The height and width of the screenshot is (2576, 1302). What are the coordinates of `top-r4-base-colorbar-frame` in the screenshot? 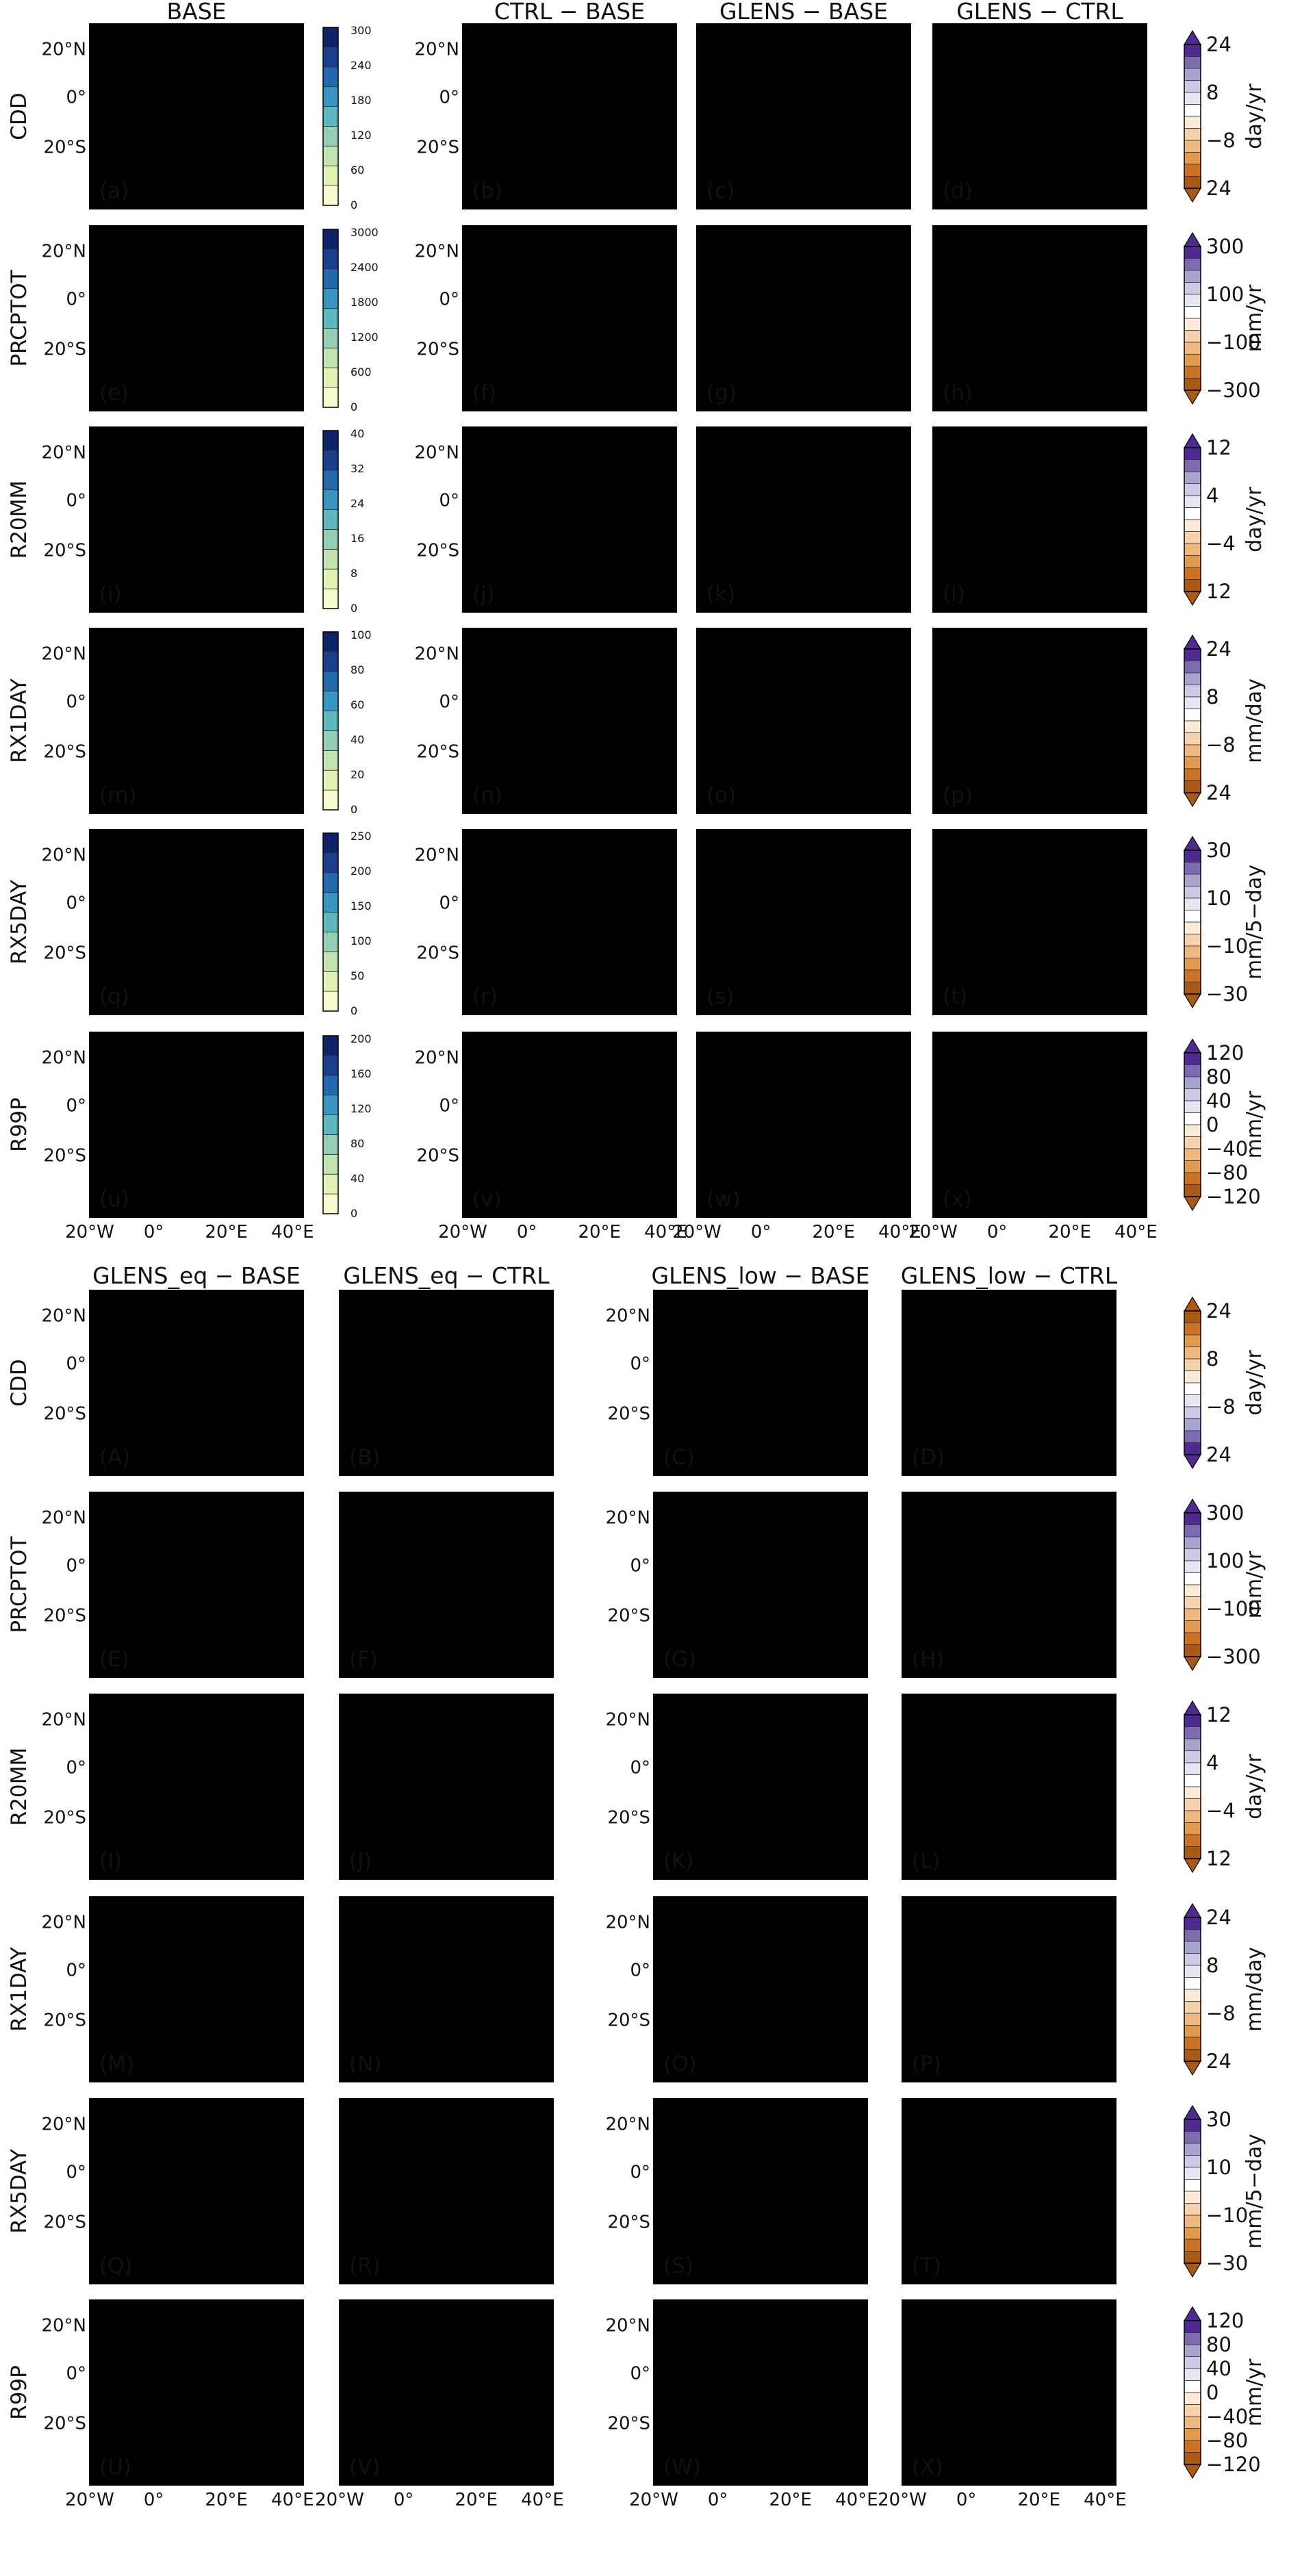 It's located at (330, 922).